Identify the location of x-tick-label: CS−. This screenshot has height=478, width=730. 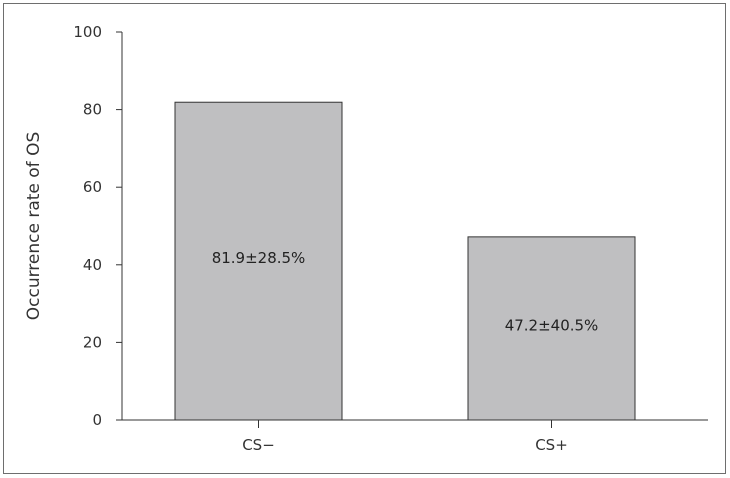
(258, 445).